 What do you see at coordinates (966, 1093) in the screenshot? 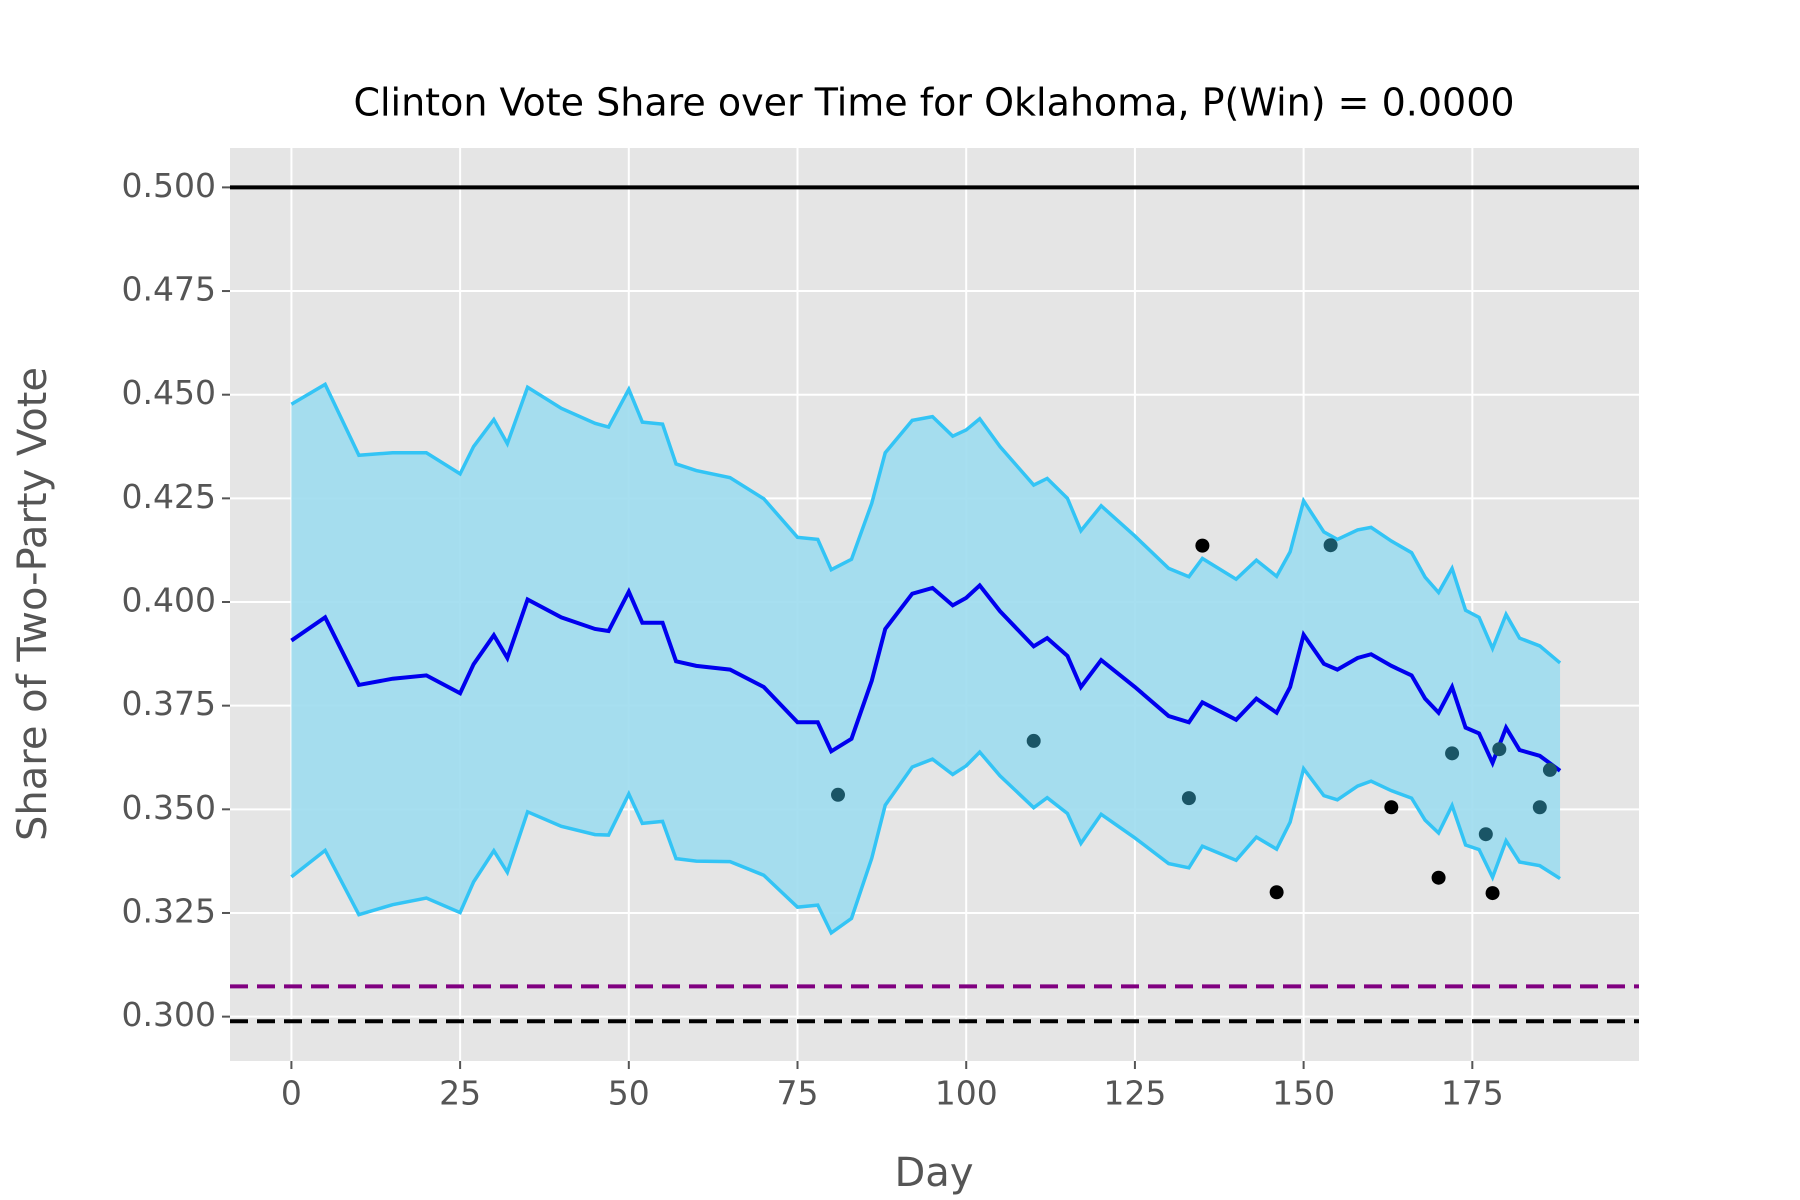
I see `x-tick-label: 100` at bounding box center [966, 1093].